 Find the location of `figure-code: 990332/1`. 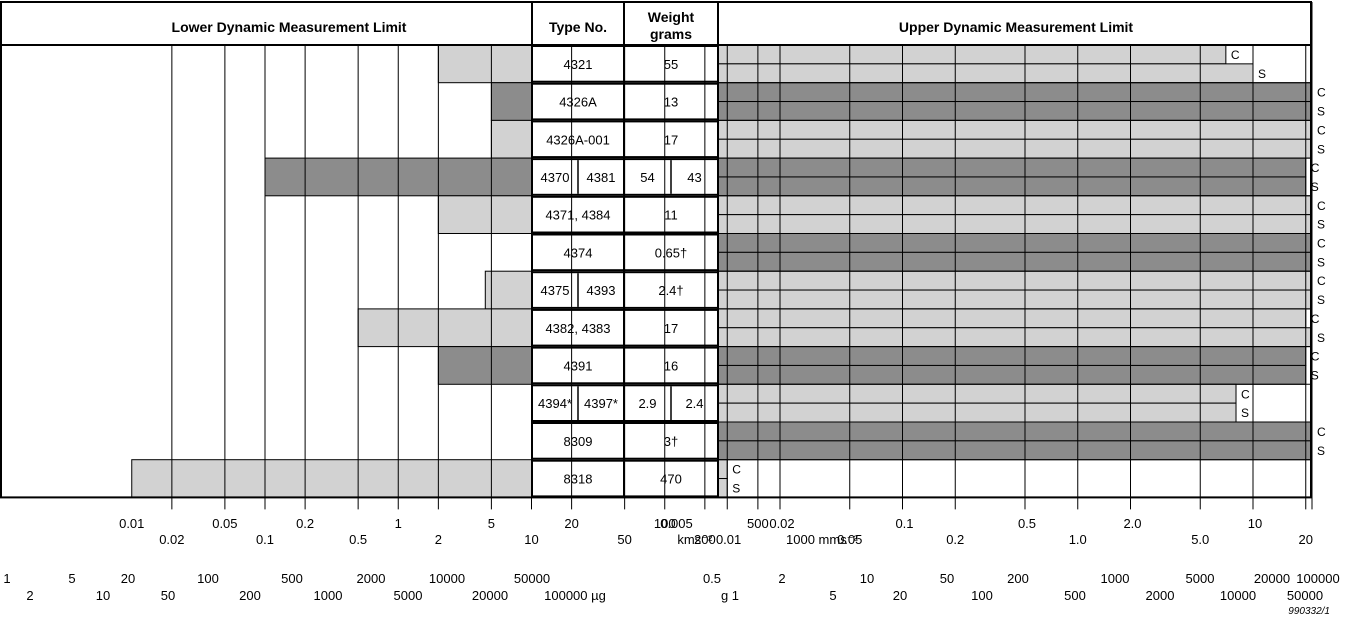

figure-code: 990332/1 is located at coordinates (1309, 611).